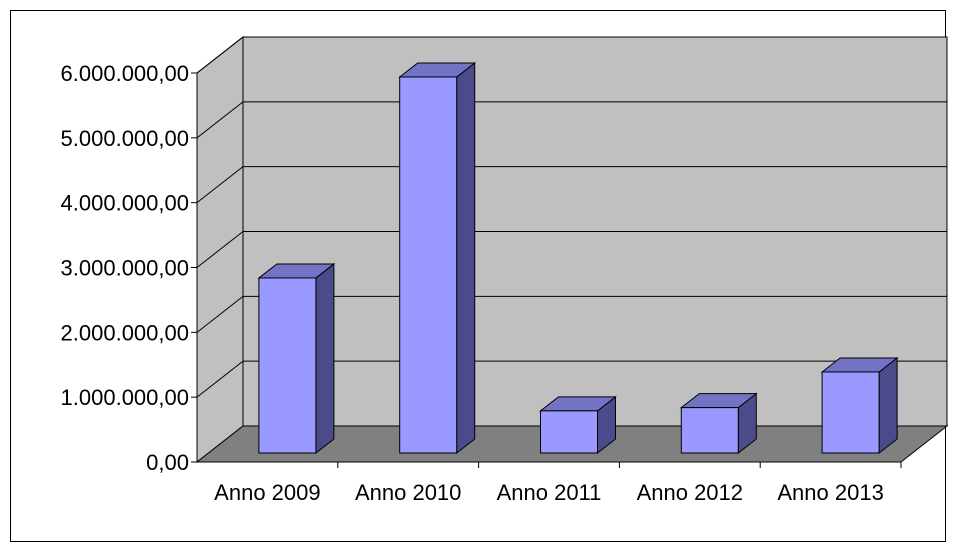  I want to click on x-tick-label: Anno 2013, so click(830, 492).